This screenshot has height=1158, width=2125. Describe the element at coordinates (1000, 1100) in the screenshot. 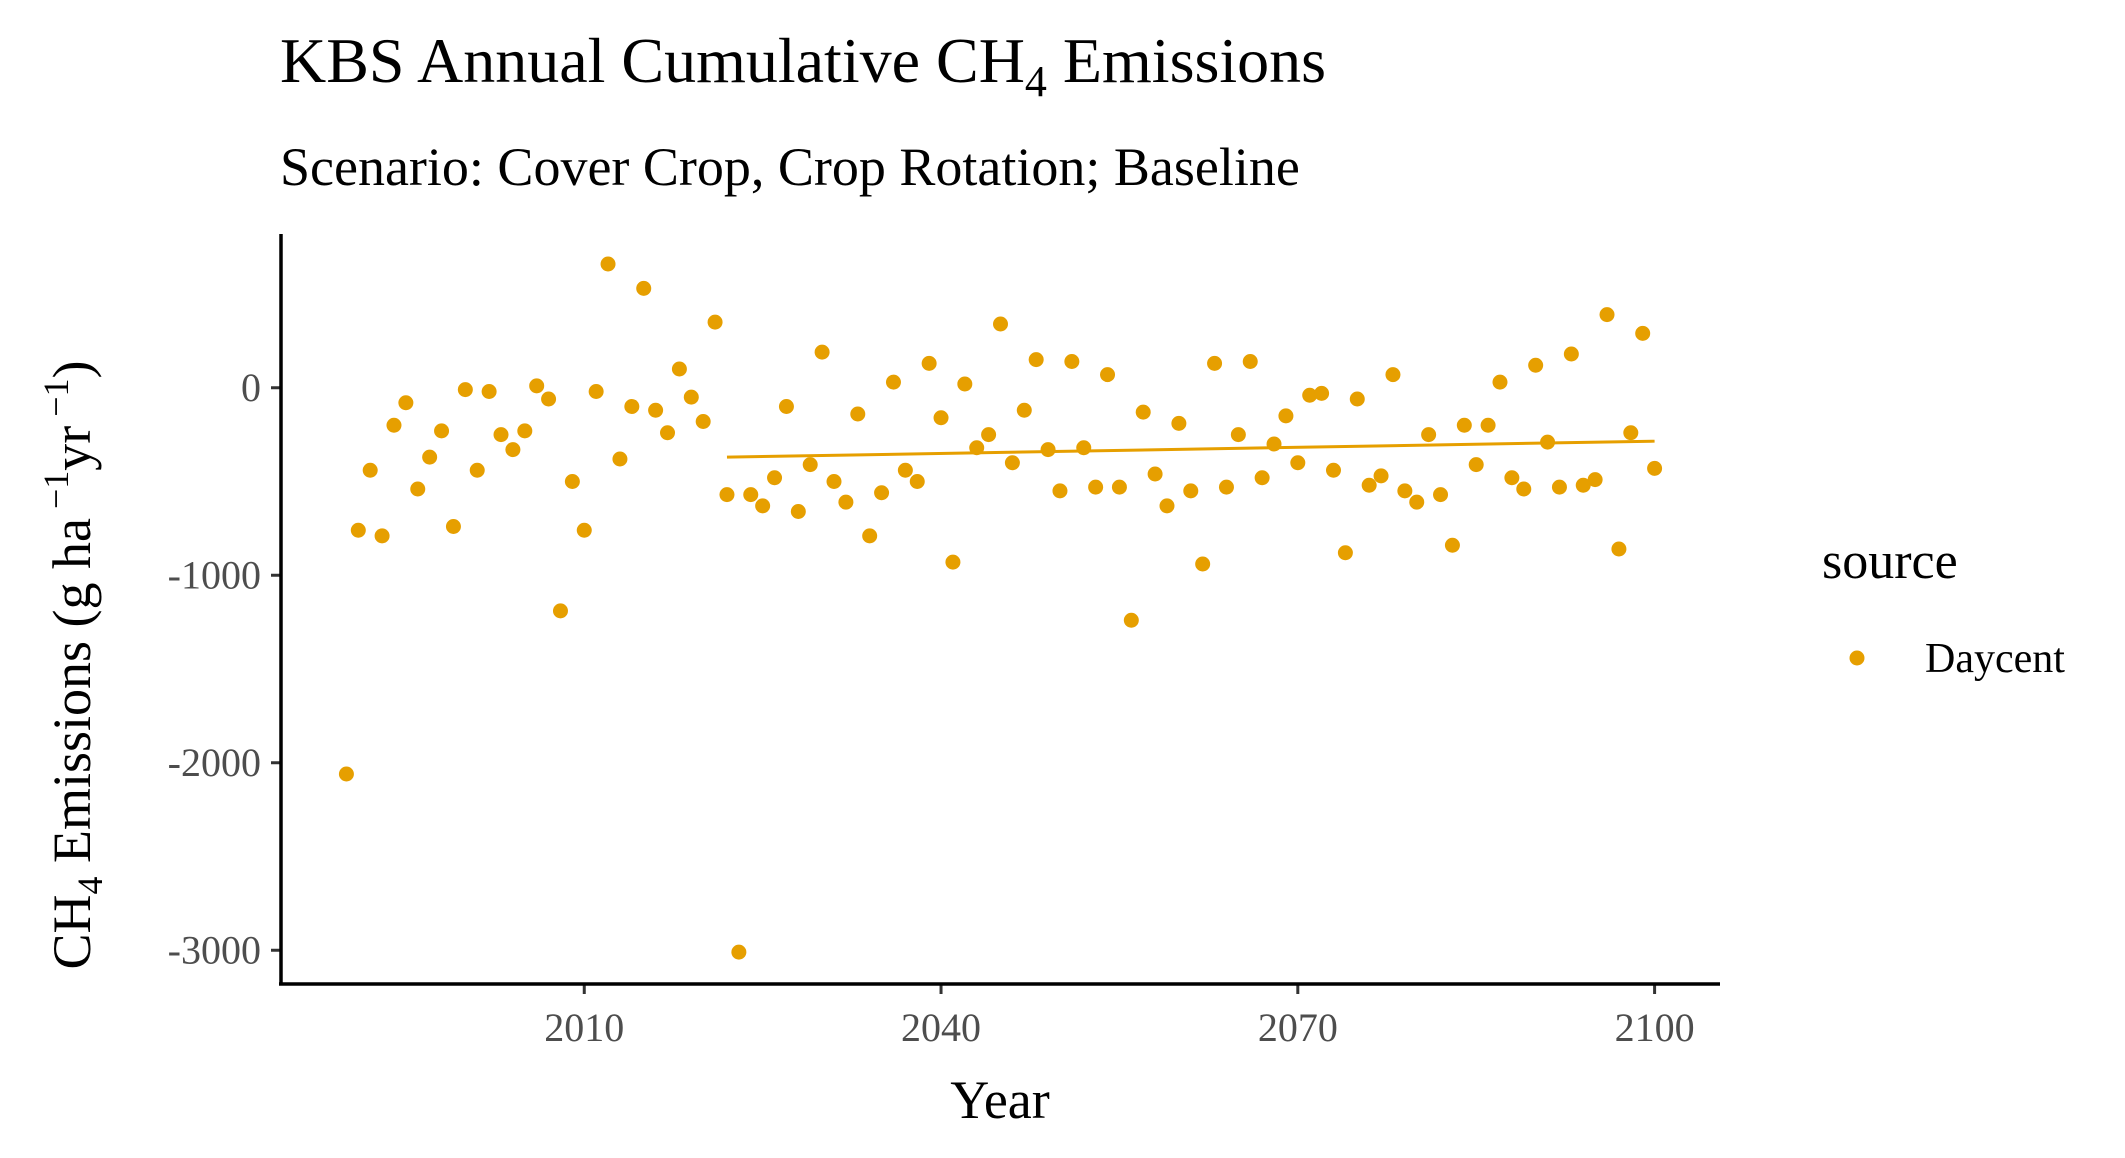

I see `x-axis-title: Year` at that location.